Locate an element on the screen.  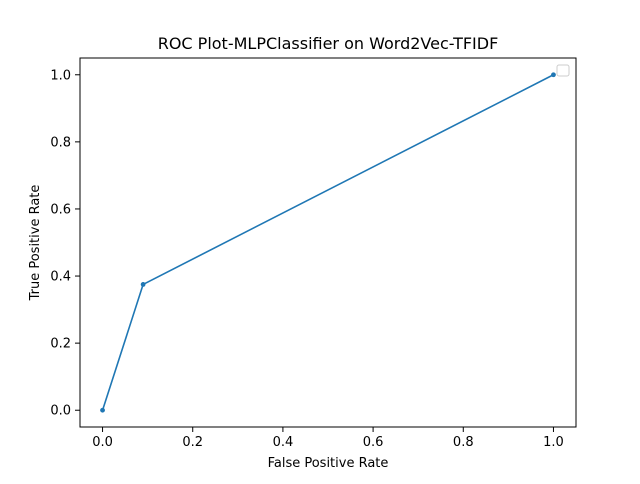
y-ticks: 0.0 0.2 0.4 0.6 0.8 1.0 is located at coordinates (65, 243).